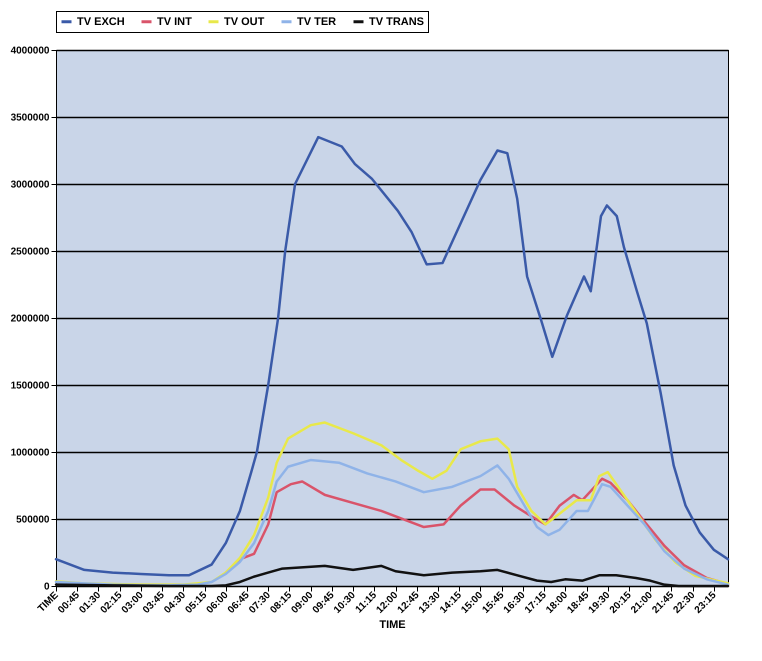  What do you see at coordinates (30, 51) in the screenshot?
I see `y-tick-label: 4000000` at bounding box center [30, 51].